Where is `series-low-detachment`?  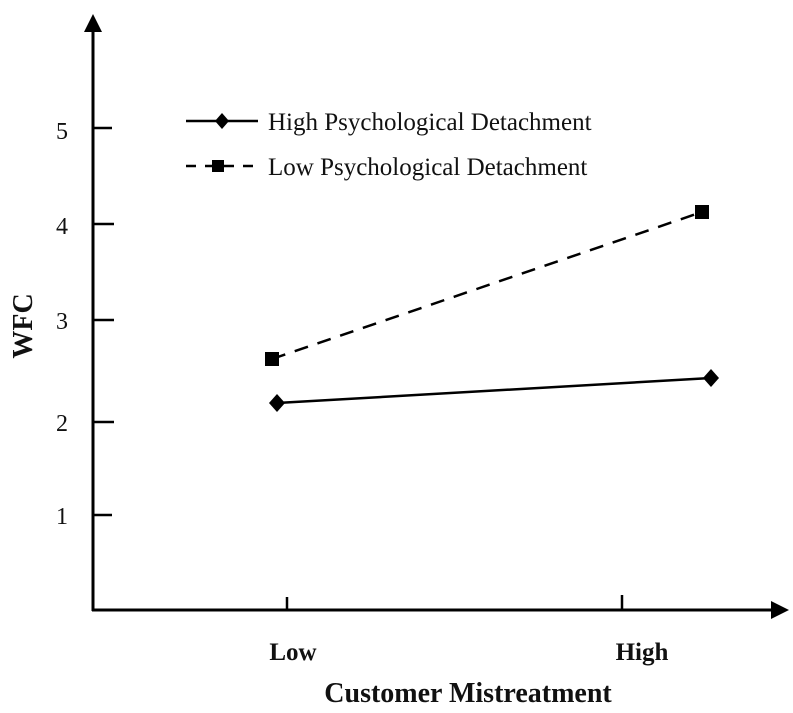
series-low-detachment is located at coordinates (487, 285).